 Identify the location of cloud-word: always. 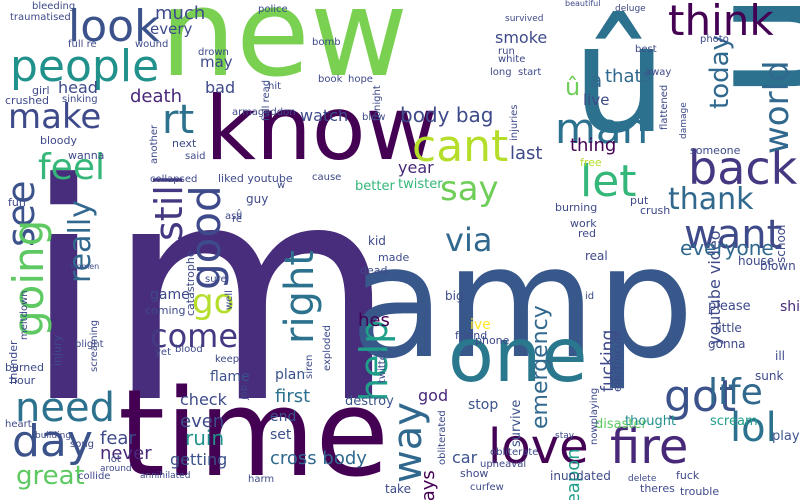
(428, 485).